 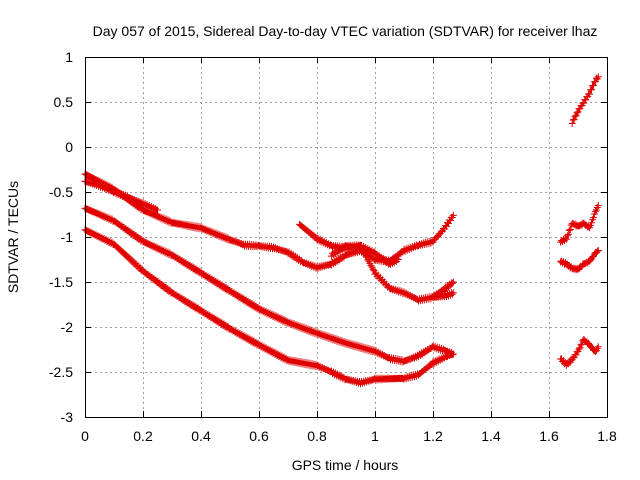 I want to click on x-tick-label: 1, so click(x=375, y=436).